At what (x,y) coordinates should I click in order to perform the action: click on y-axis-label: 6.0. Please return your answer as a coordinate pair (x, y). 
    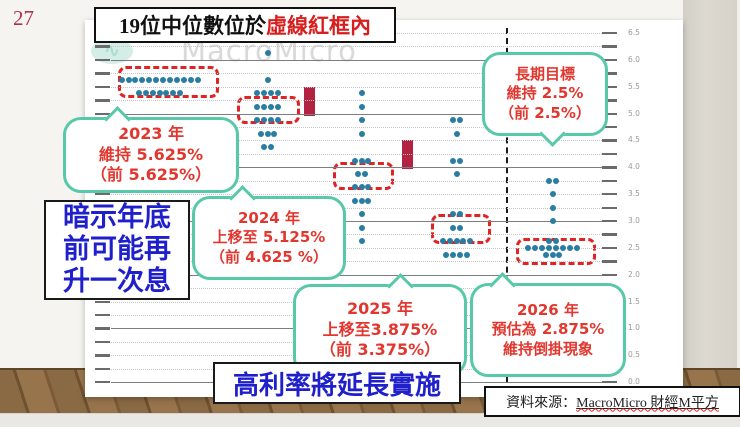
    Looking at the image, I should click on (634, 59).